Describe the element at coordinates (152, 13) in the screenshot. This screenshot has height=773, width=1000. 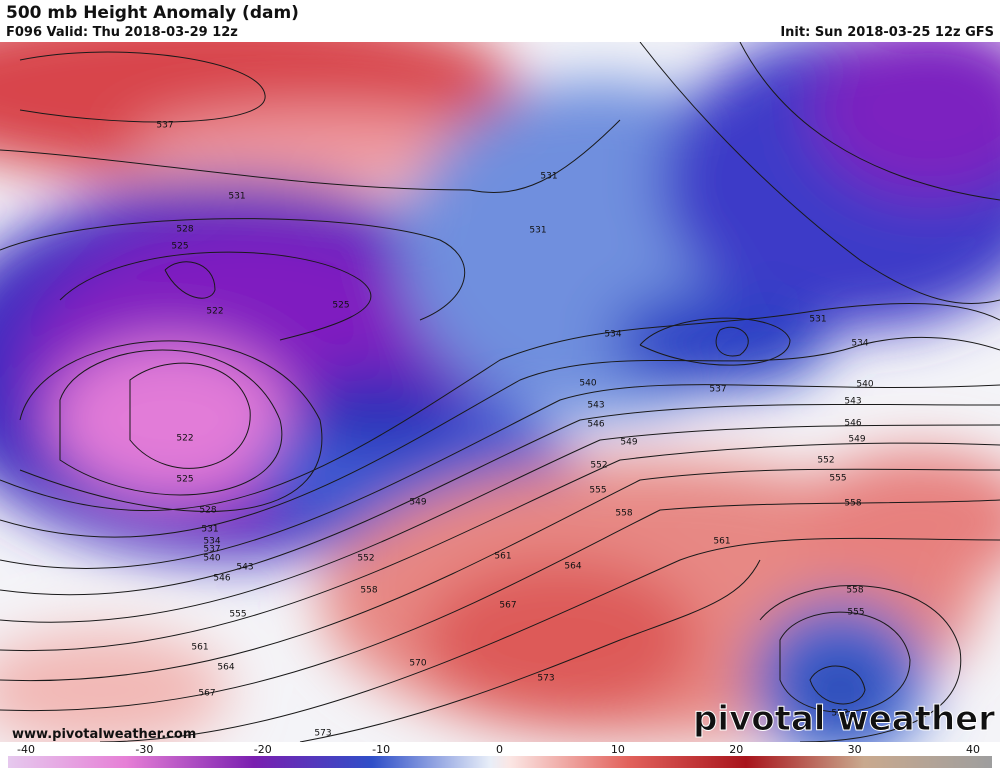
I see `map-title: 500 mb Height Anomaly (dam)` at that location.